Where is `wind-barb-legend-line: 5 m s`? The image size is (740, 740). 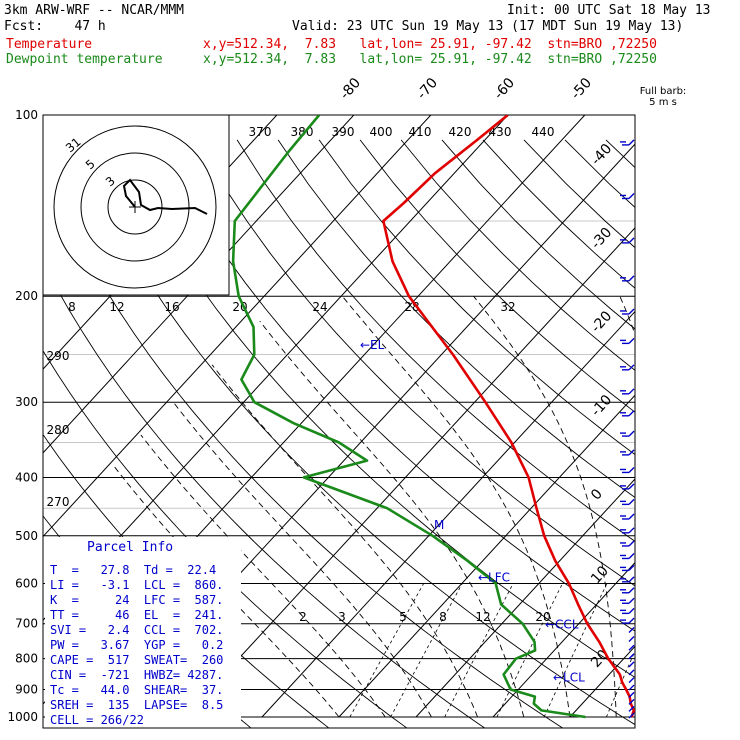 wind-barb-legend-line: 5 m s is located at coordinates (663, 102).